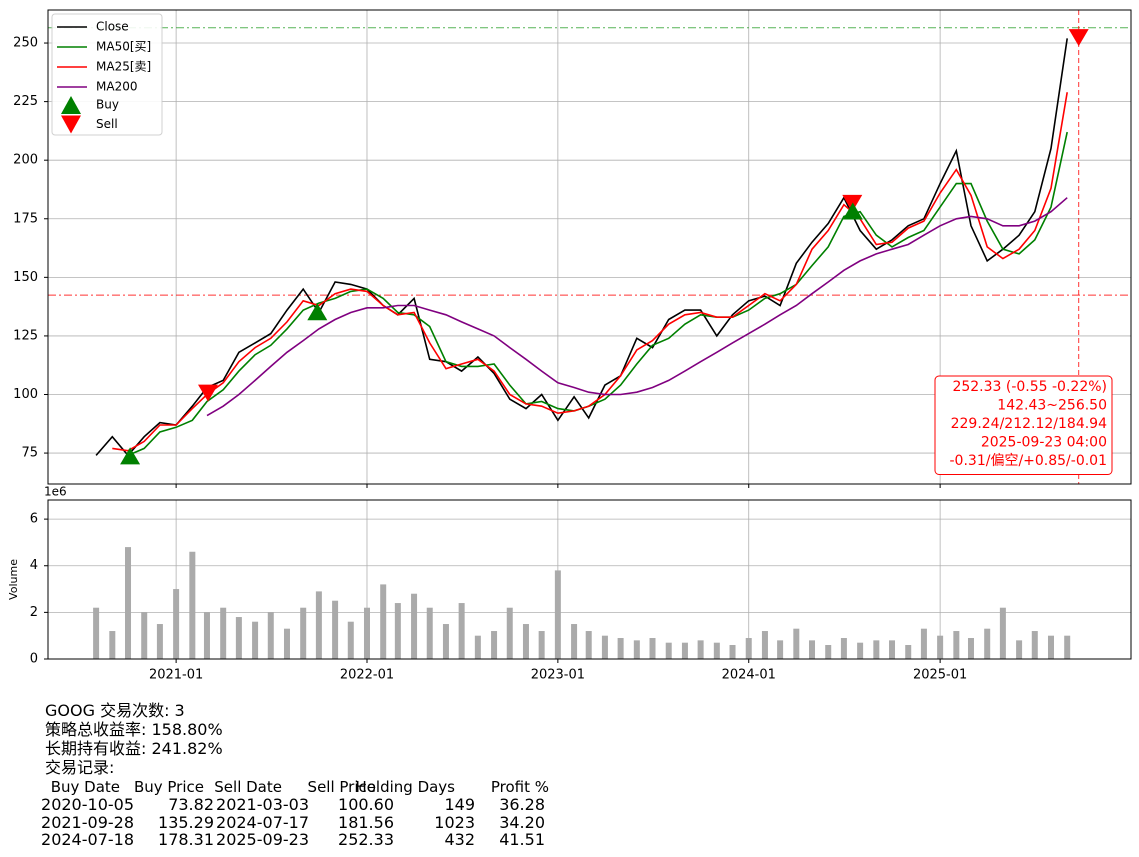  What do you see at coordinates (34, 565) in the screenshot?
I see `y-tick-label: 4` at bounding box center [34, 565].